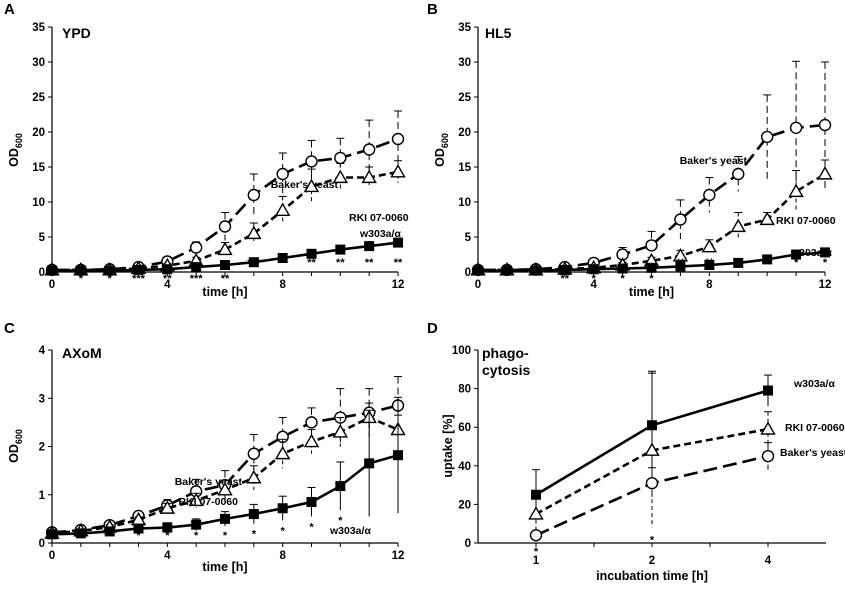  What do you see at coordinates (651, 292) in the screenshot?
I see `x-axis-title: time [h]` at bounding box center [651, 292].